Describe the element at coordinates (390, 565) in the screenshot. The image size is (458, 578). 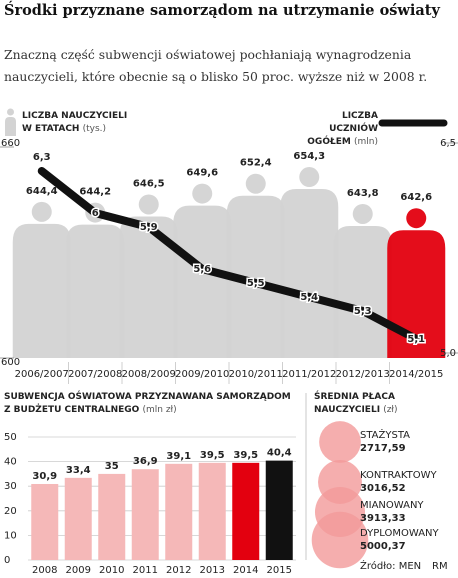
I see `source: Źródło: MEN` at that location.